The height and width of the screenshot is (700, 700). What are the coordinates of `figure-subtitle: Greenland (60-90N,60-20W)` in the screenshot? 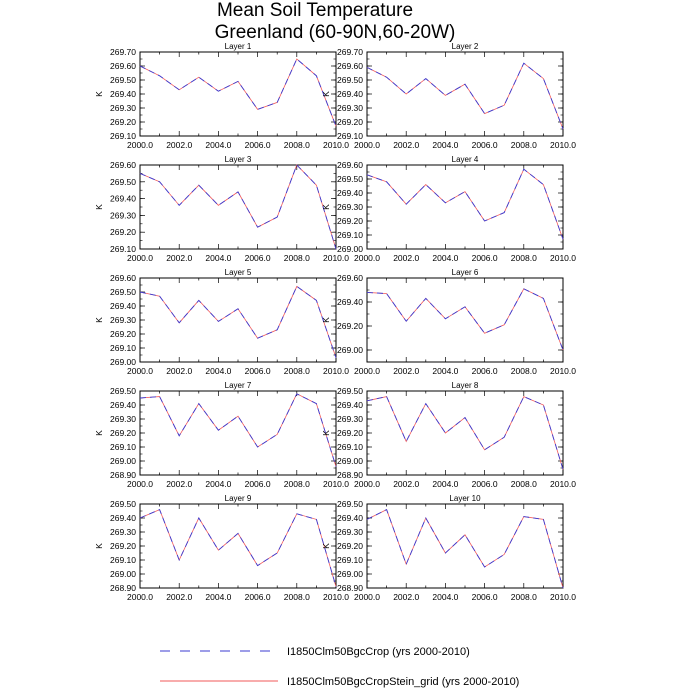 It's located at (335, 32).